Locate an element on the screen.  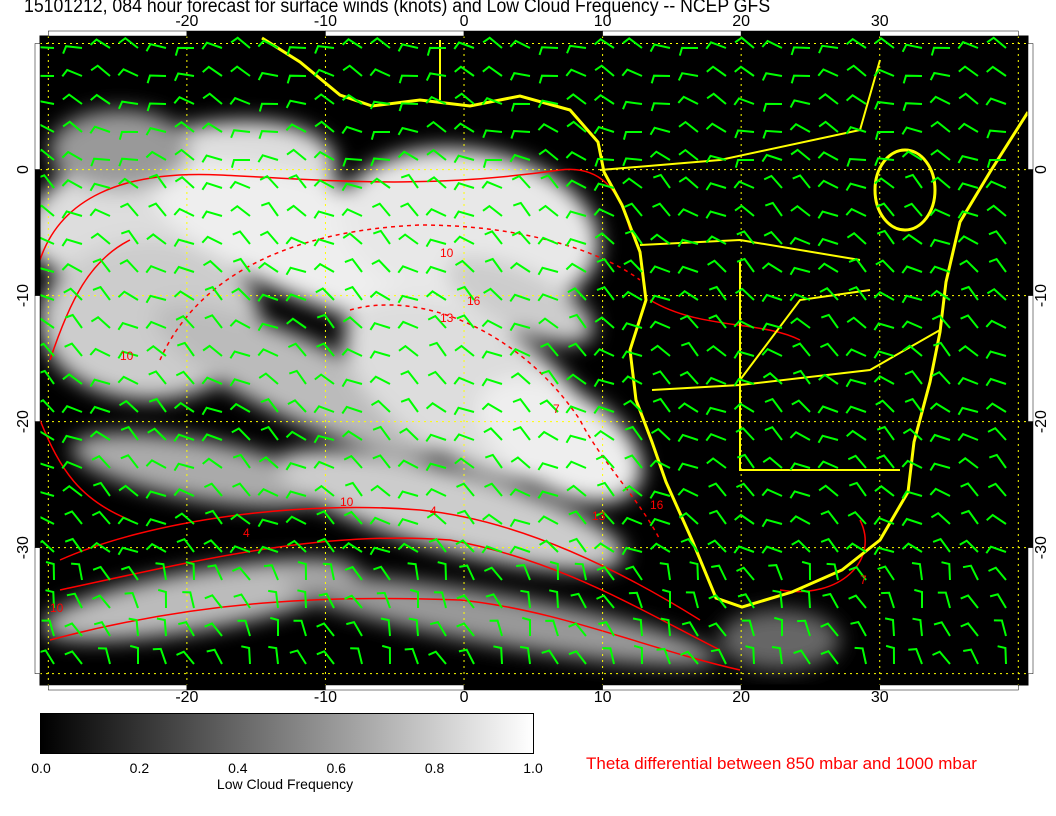
contour-label: 13 is located at coordinates (599, 516).